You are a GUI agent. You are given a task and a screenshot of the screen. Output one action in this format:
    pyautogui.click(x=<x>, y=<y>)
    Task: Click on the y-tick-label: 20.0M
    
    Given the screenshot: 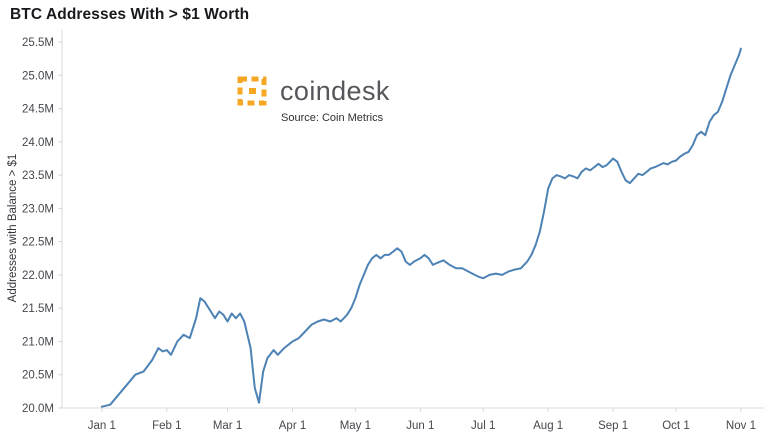 What is the action you would take?
    pyautogui.click(x=38, y=409)
    